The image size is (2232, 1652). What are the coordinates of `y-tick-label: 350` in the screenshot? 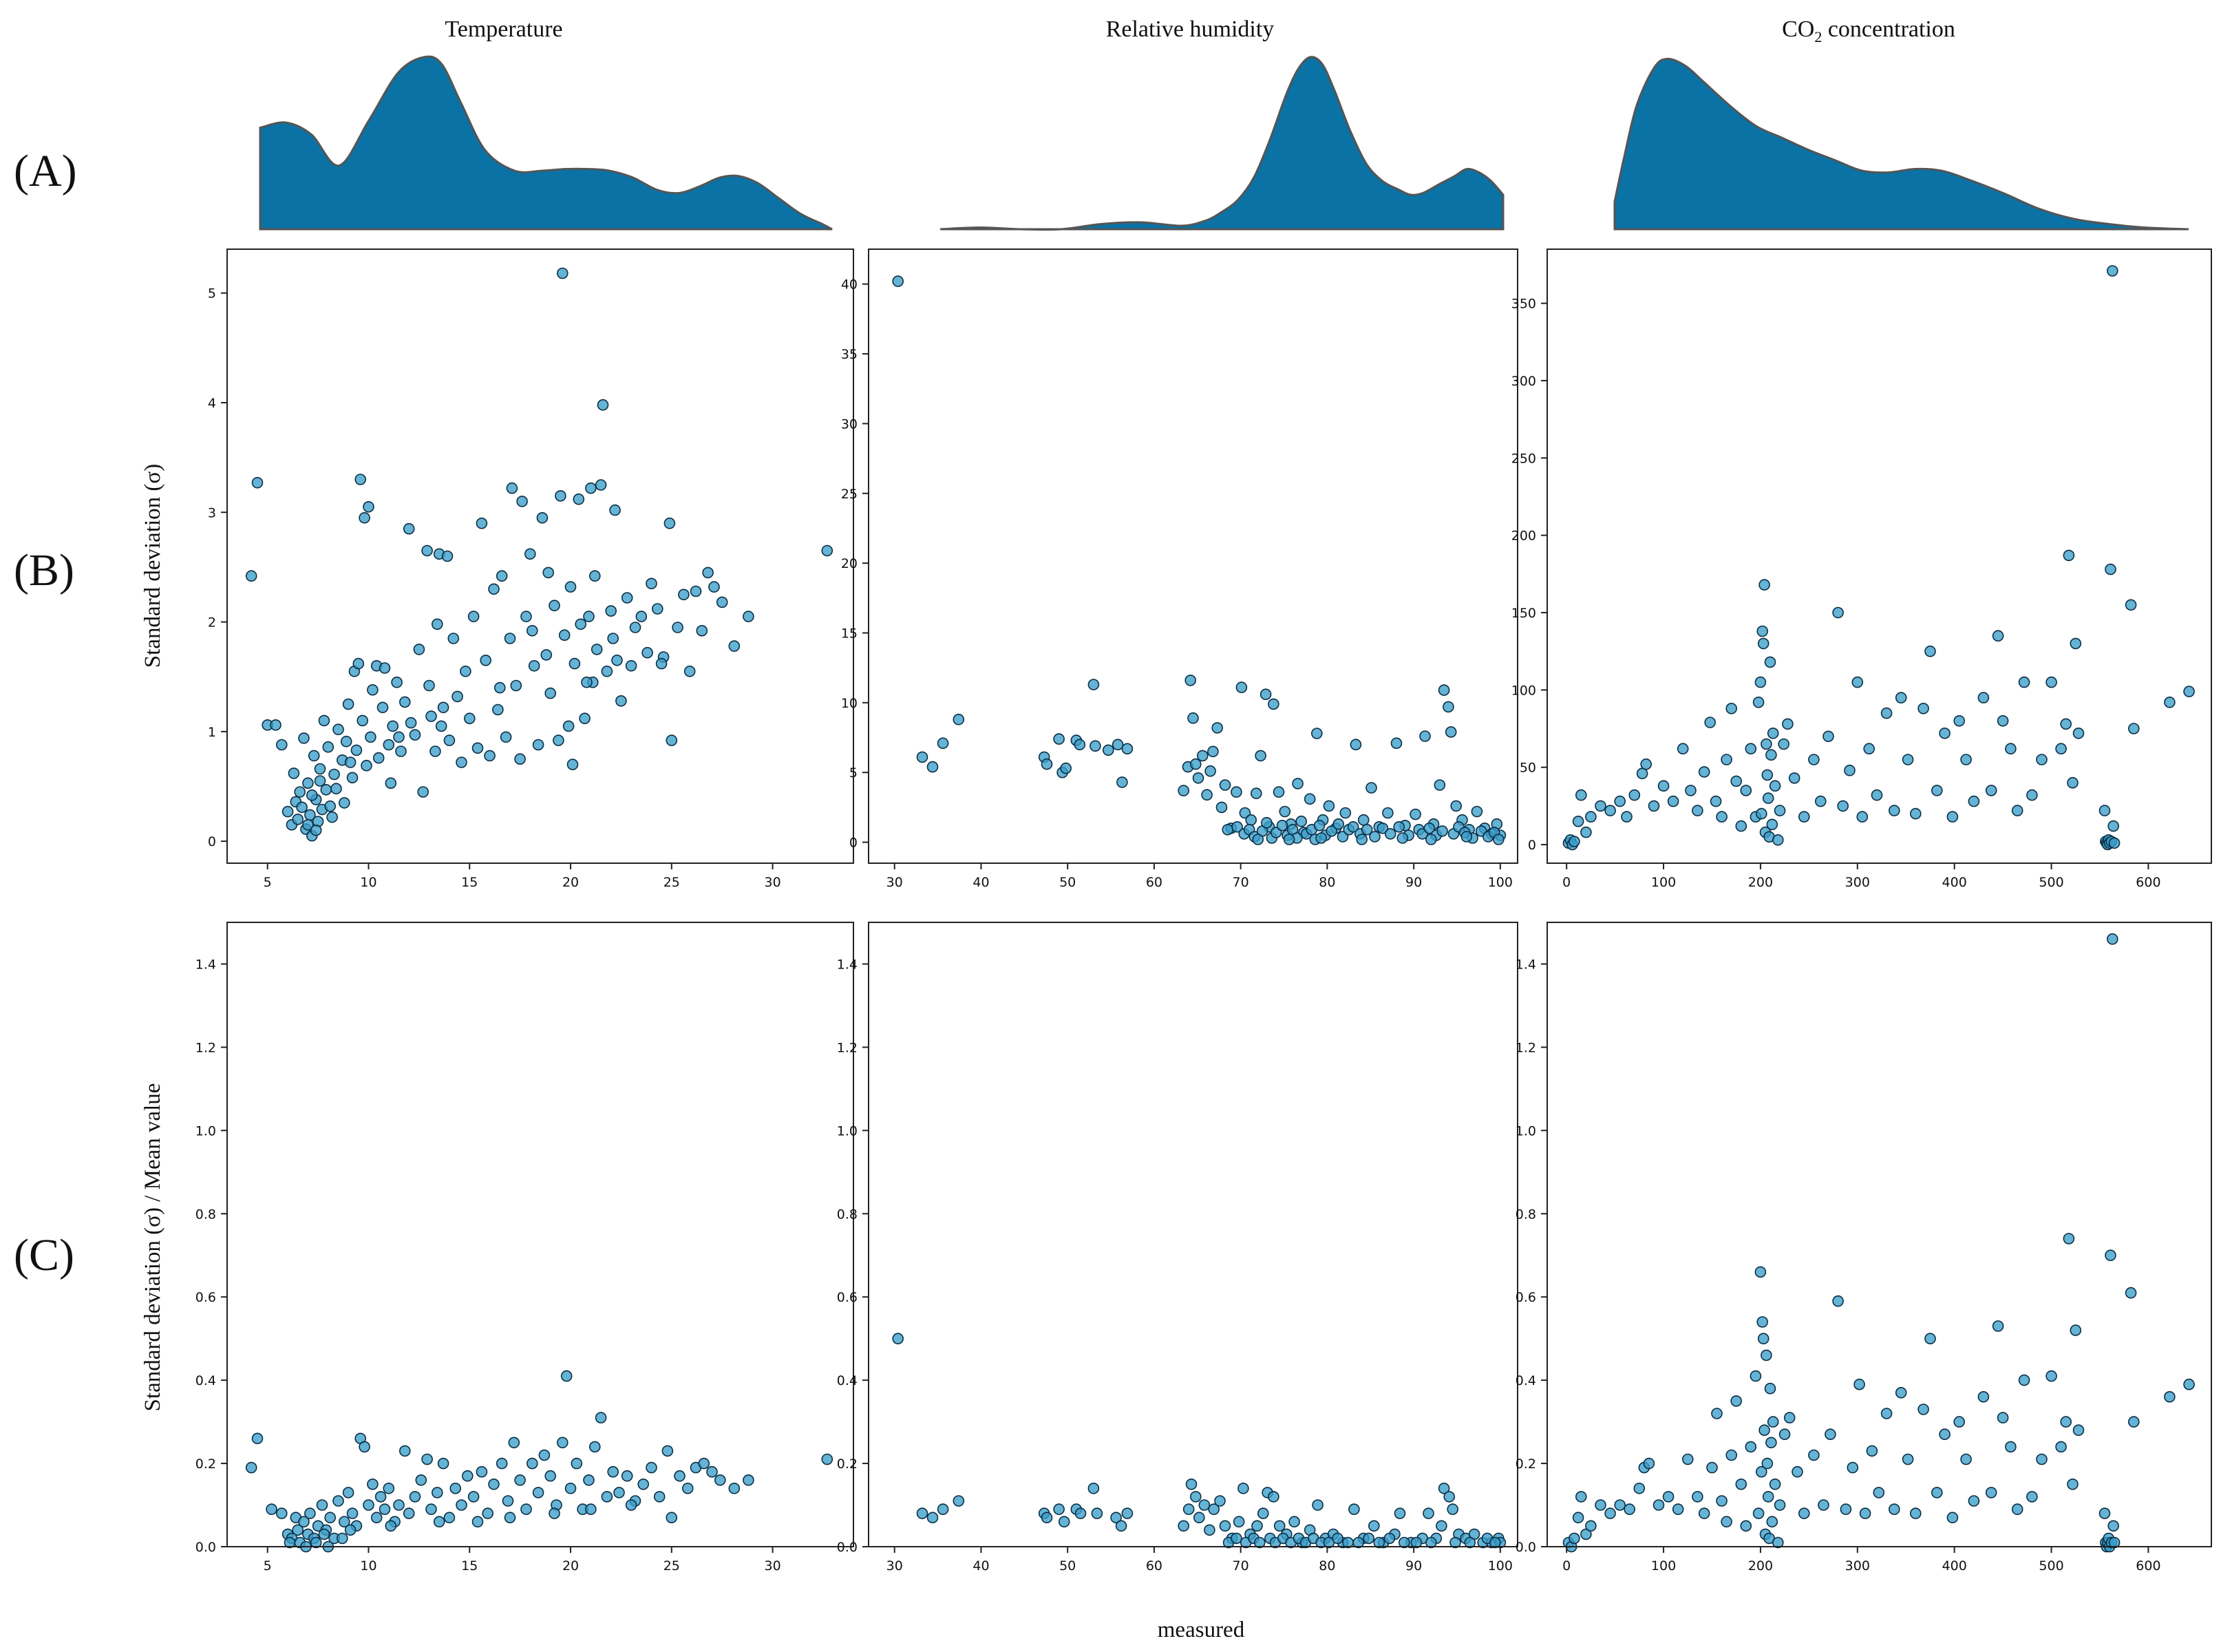 It's located at (1524, 305).